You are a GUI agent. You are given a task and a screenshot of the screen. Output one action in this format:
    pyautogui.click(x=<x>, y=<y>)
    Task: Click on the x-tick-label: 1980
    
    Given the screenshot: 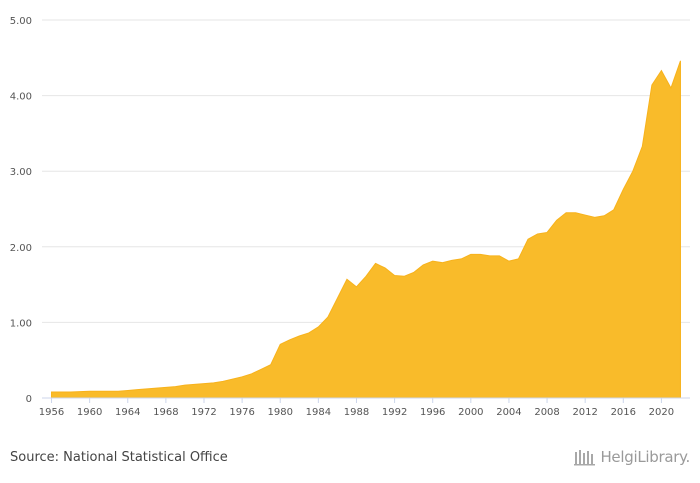 What is the action you would take?
    pyautogui.click(x=280, y=412)
    